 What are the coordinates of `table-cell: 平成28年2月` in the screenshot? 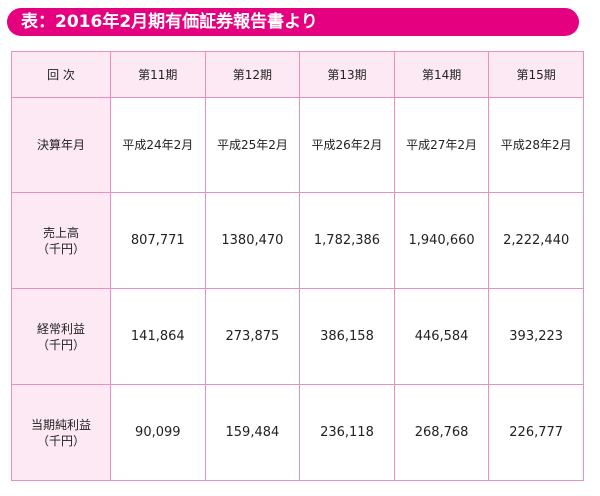 It's located at (536, 145).